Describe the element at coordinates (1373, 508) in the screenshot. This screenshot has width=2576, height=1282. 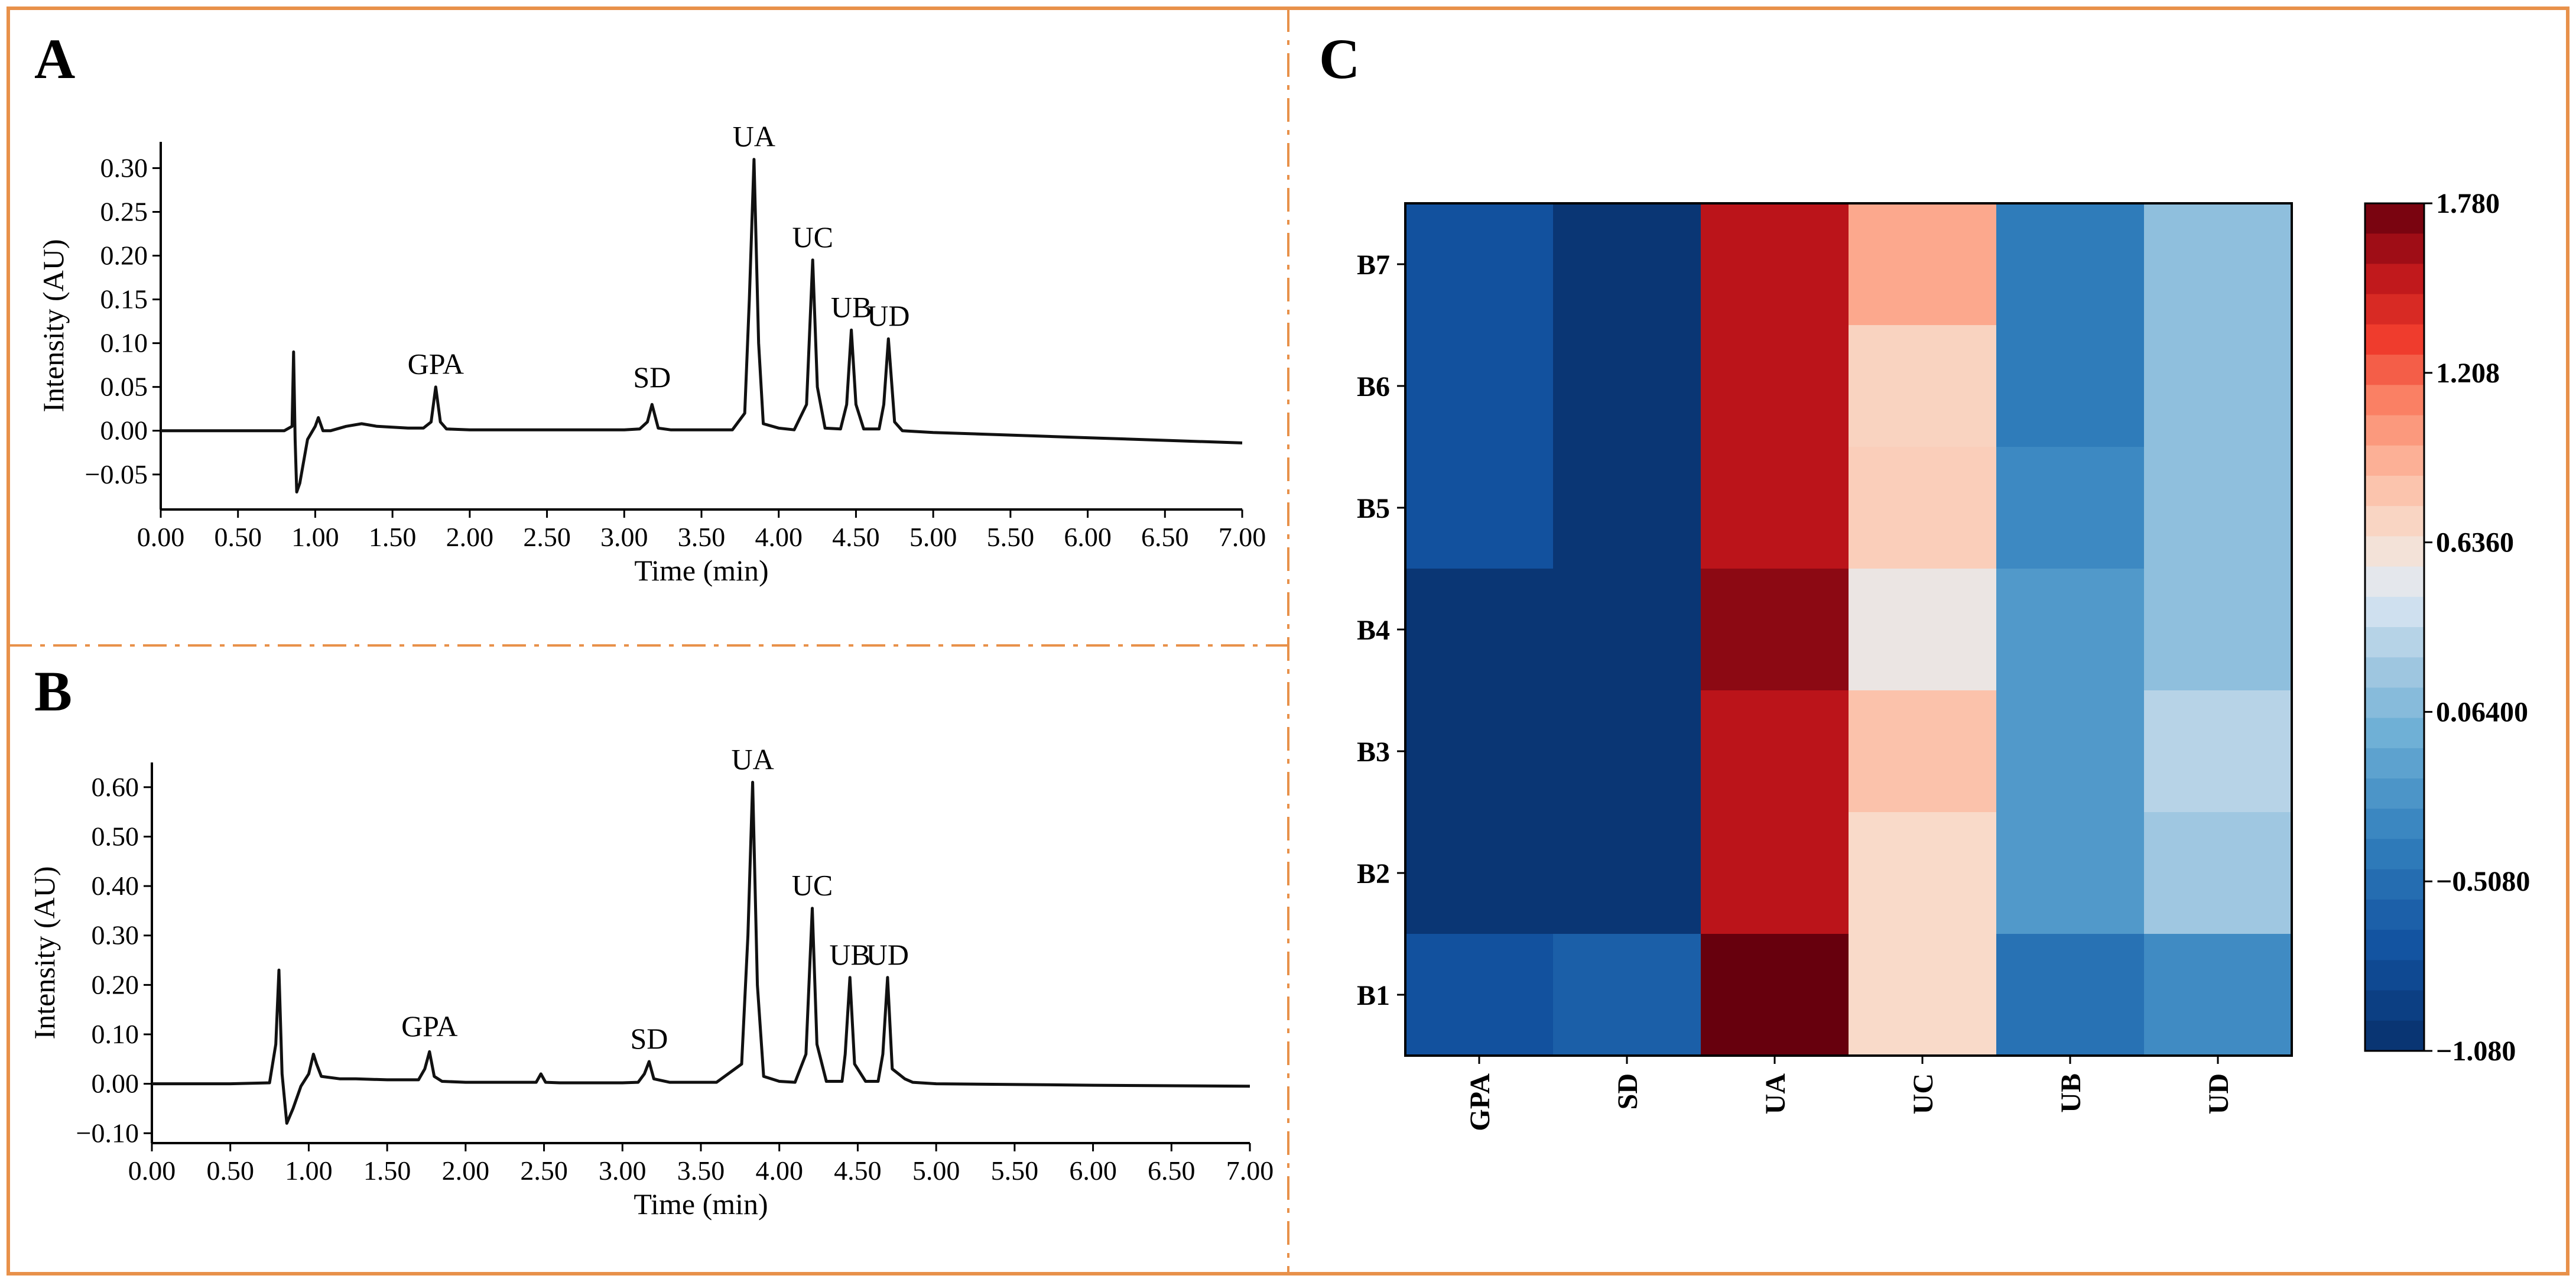
I see `row-label-b5: B5` at that location.